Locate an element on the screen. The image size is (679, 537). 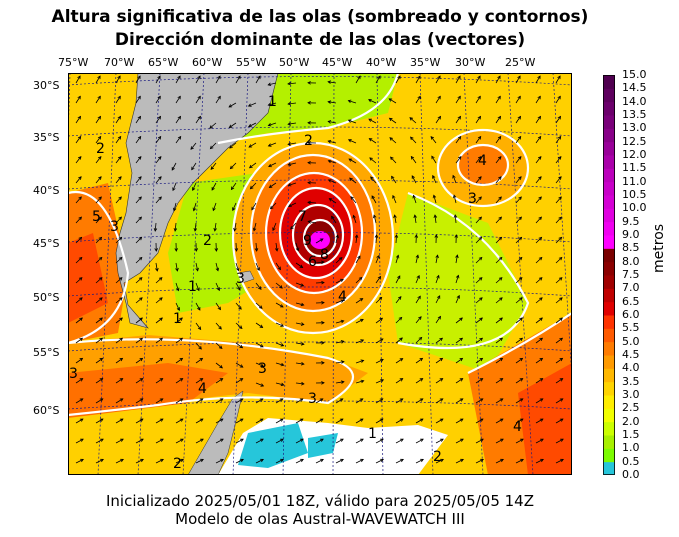
lat-label: 50°S is located at coordinates (46, 297).